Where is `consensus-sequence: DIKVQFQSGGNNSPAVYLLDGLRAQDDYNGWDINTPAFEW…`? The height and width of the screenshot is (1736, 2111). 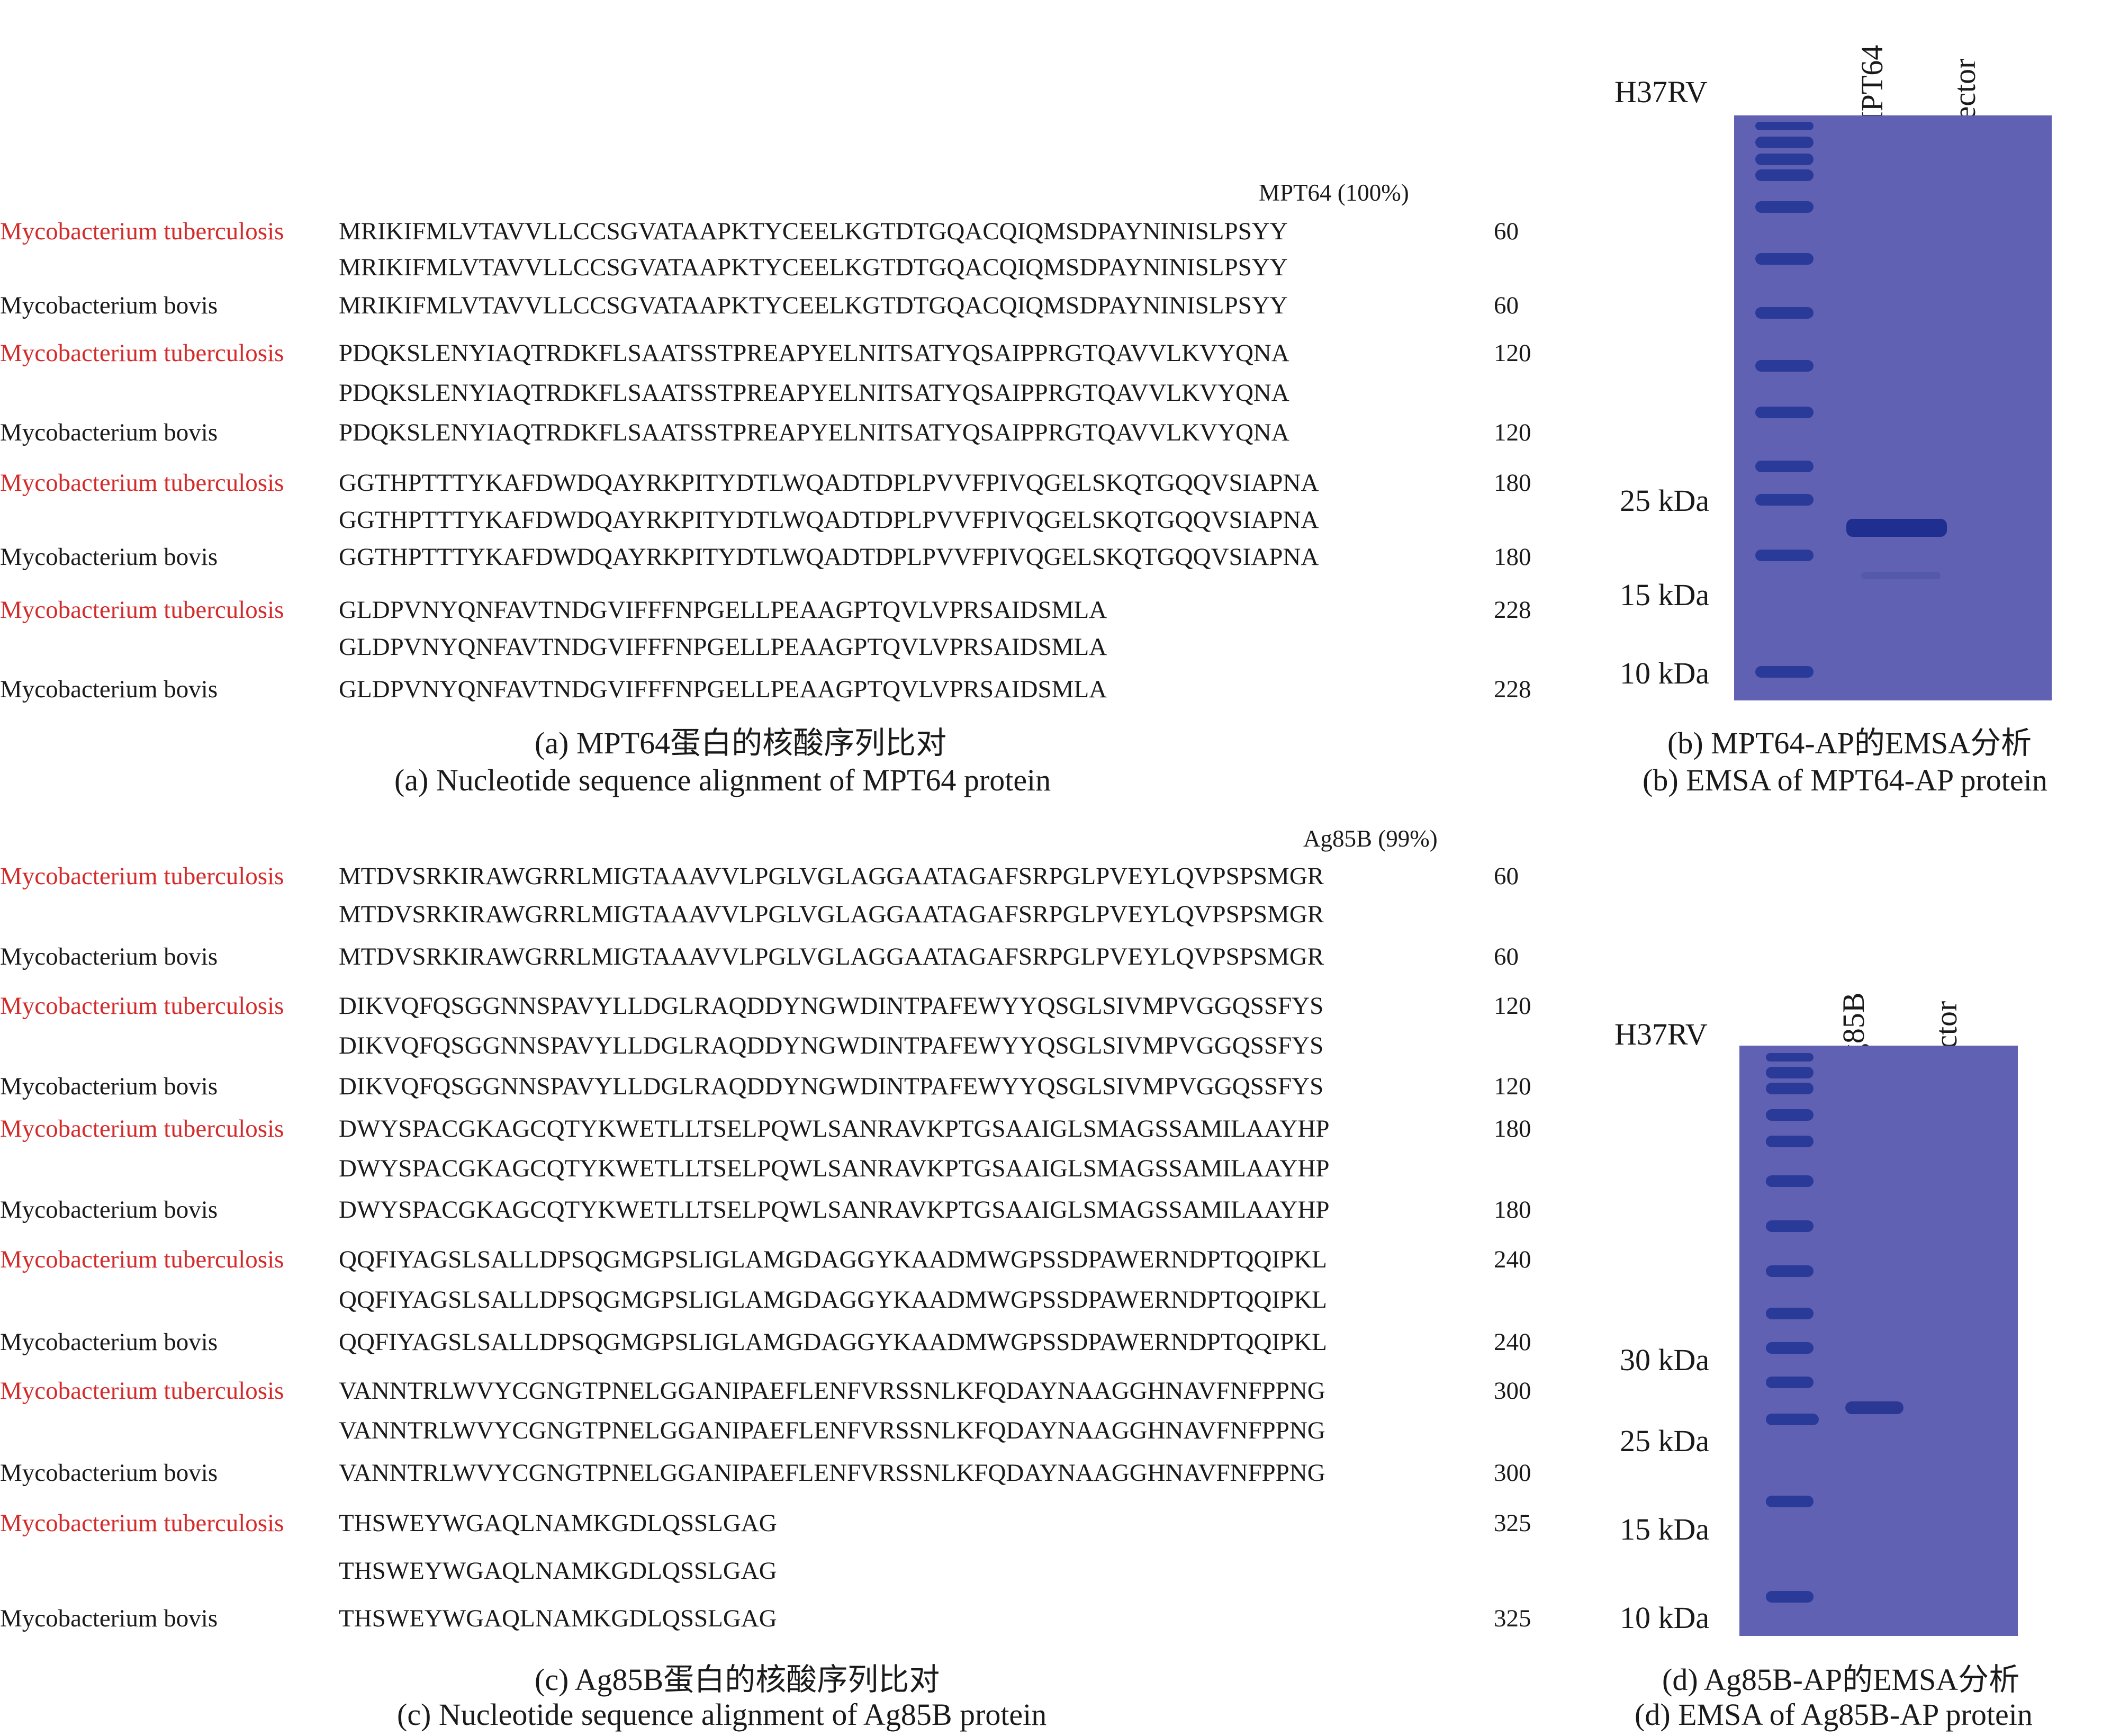
consensus-sequence: DIKVQFQSGGNNSPAVYLLDGLRAQDDYNGWDINTPAFEW… is located at coordinates (831, 1045).